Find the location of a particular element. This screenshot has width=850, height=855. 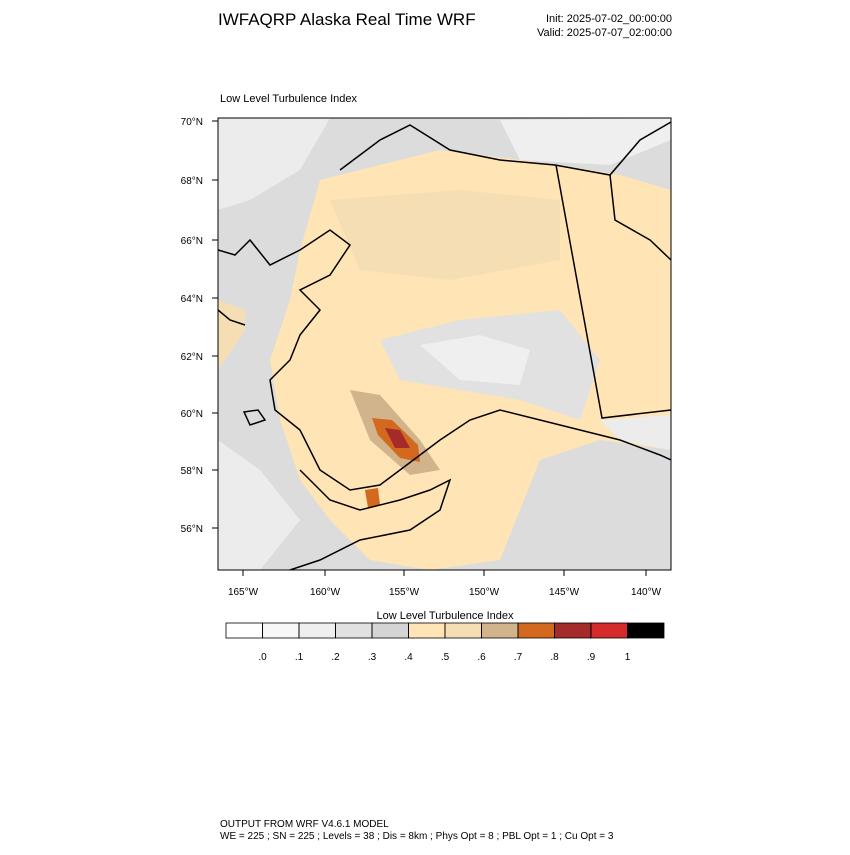

lon-label: 145°W is located at coordinates (564, 592).